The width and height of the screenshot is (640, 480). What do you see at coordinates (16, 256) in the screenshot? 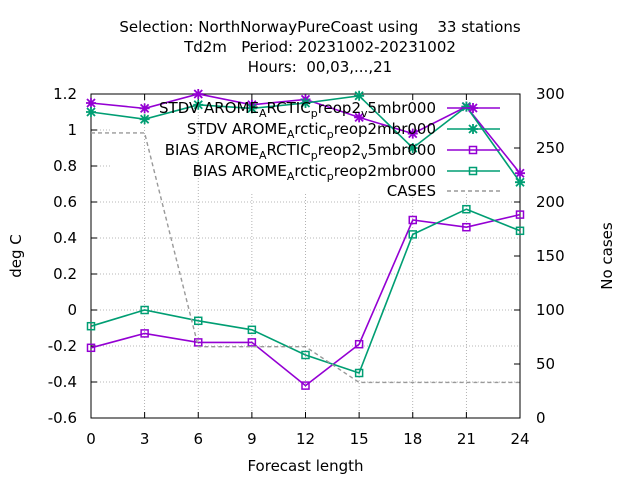
I see `y-axis-label: deg C` at bounding box center [16, 256].